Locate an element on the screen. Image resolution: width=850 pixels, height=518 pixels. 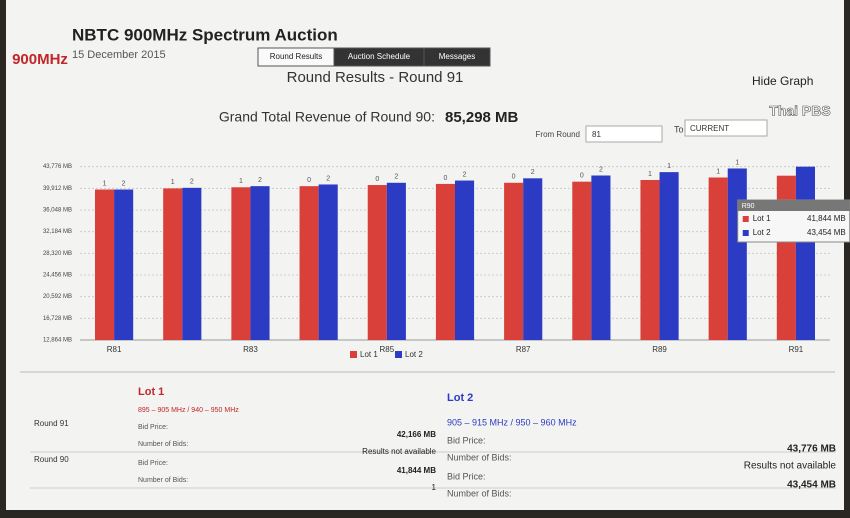
tab-bar: Round Results Auction Schedule Messages is located at coordinates (374, 57).